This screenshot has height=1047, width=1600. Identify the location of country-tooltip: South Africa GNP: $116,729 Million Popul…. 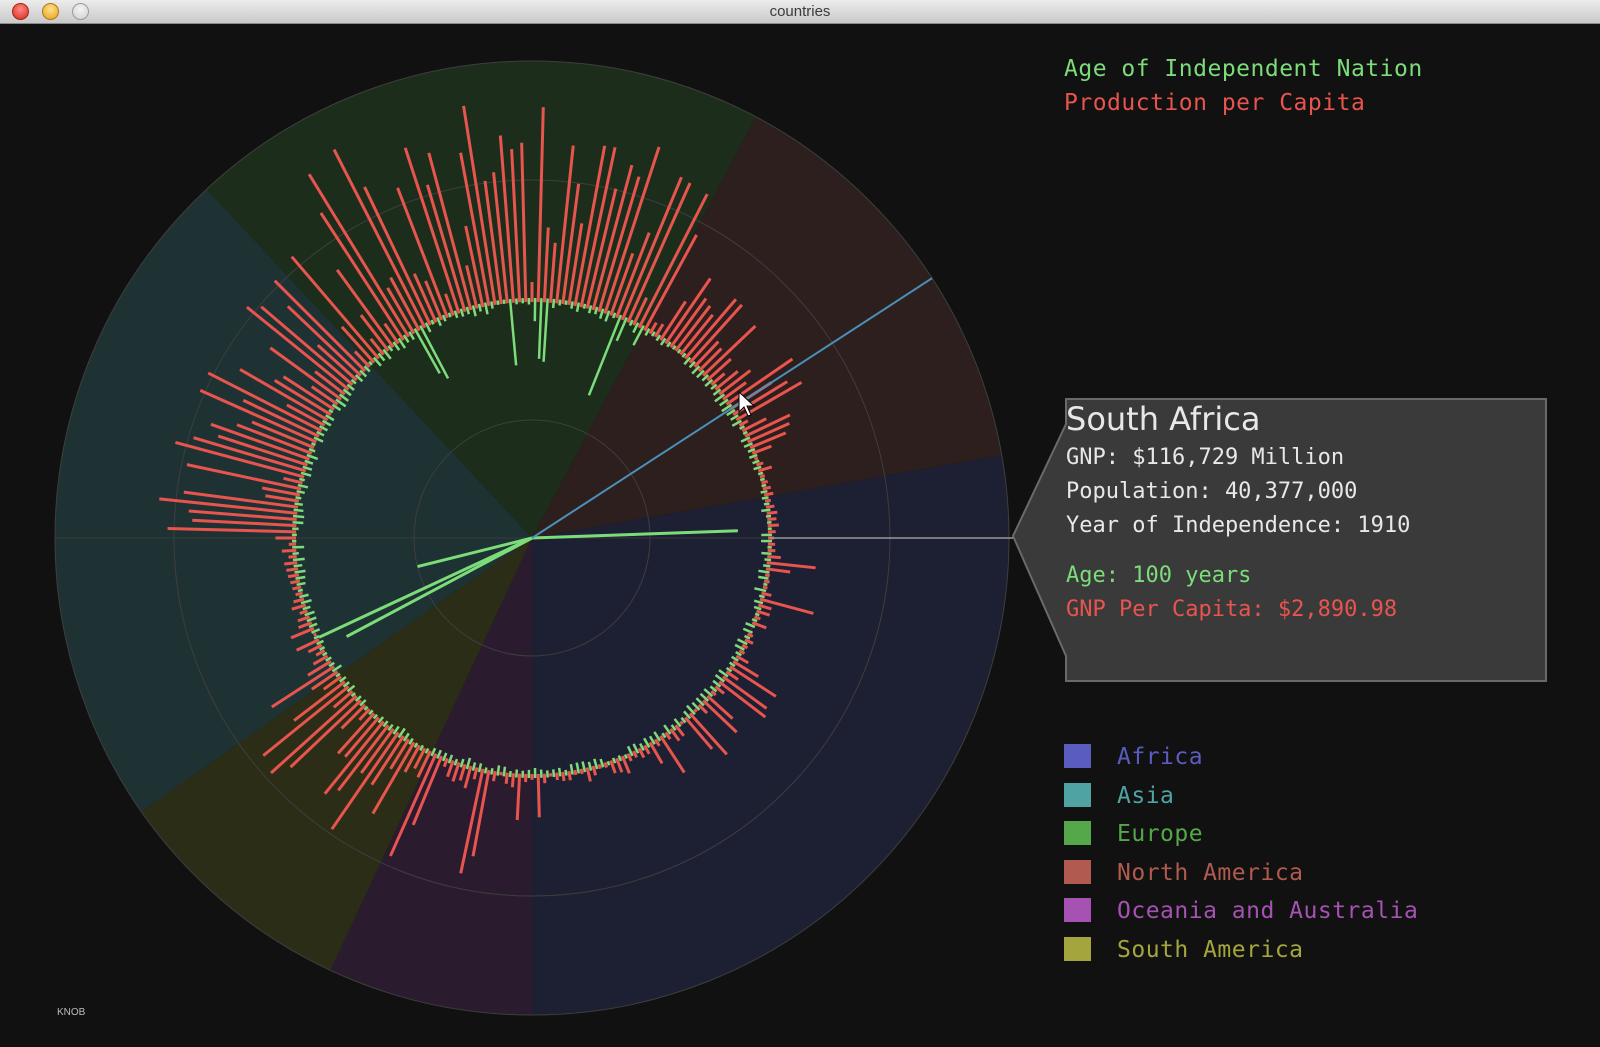
(1306, 513).